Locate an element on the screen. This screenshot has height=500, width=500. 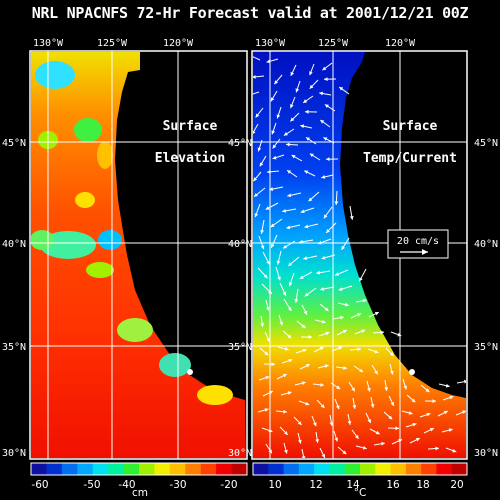
colorbar-tick-label: 14 is located at coordinates (353, 485).